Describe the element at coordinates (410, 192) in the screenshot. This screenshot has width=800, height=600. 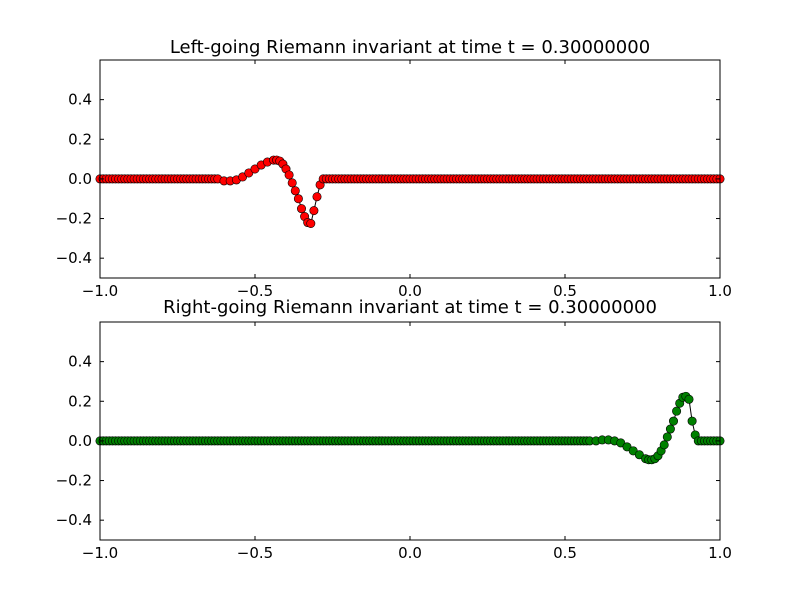
I see `data-marks` at that location.